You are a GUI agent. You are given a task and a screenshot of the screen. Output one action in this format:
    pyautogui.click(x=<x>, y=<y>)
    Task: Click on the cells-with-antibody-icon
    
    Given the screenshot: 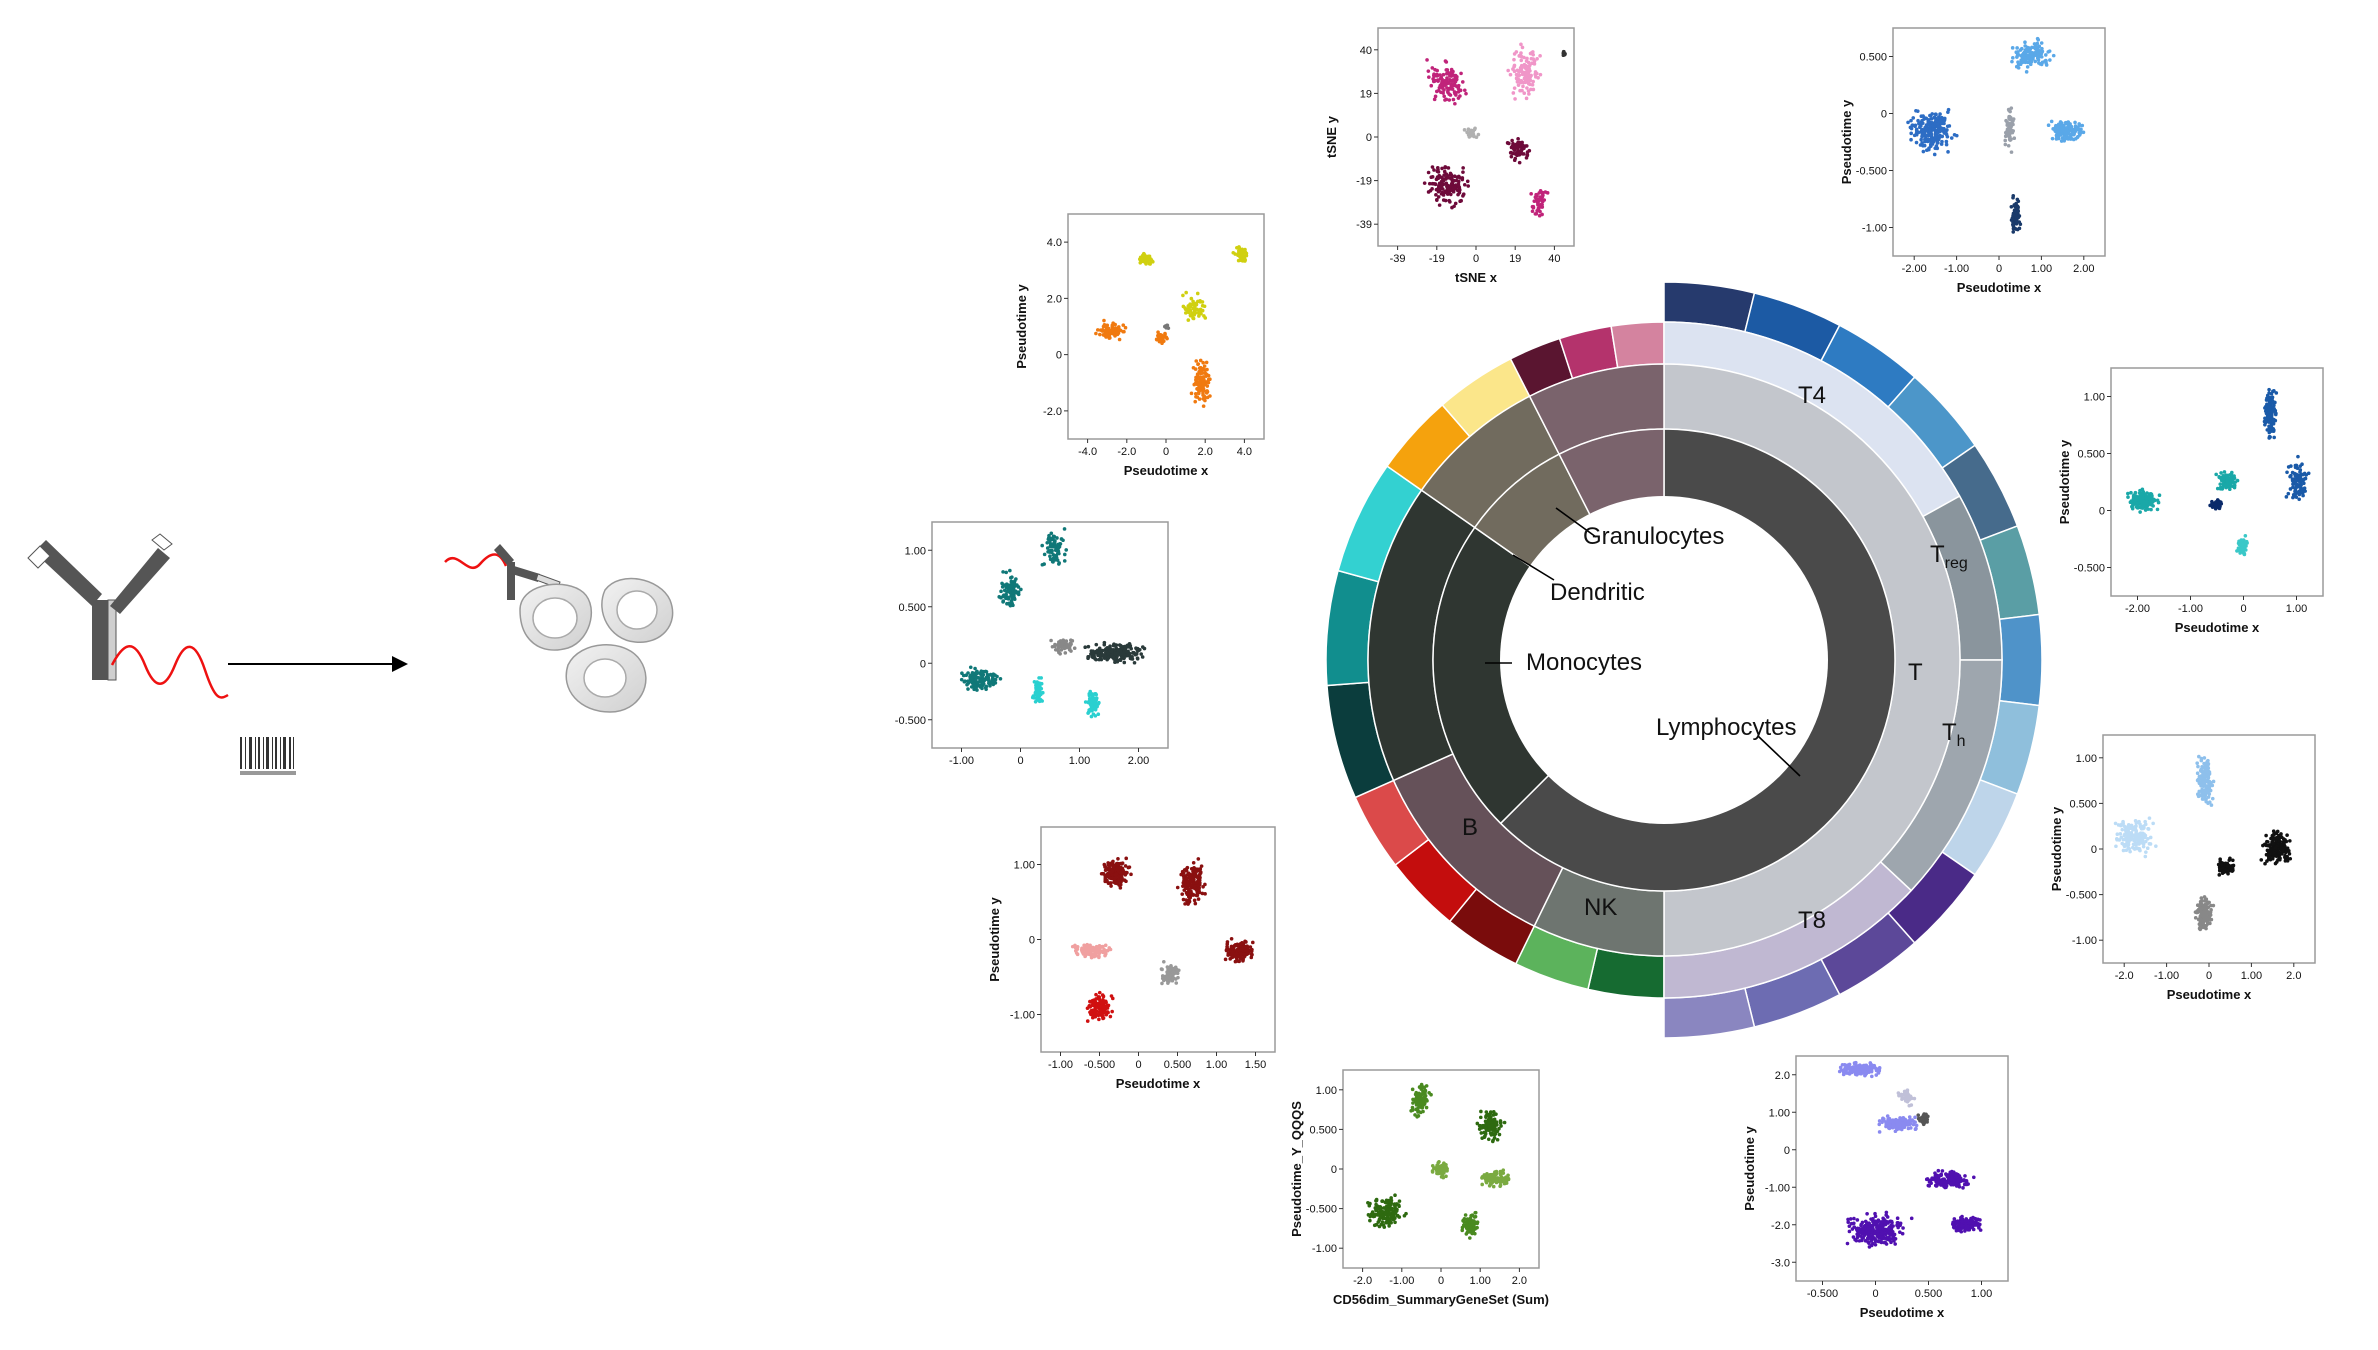 What is the action you would take?
    pyautogui.click(x=559, y=628)
    